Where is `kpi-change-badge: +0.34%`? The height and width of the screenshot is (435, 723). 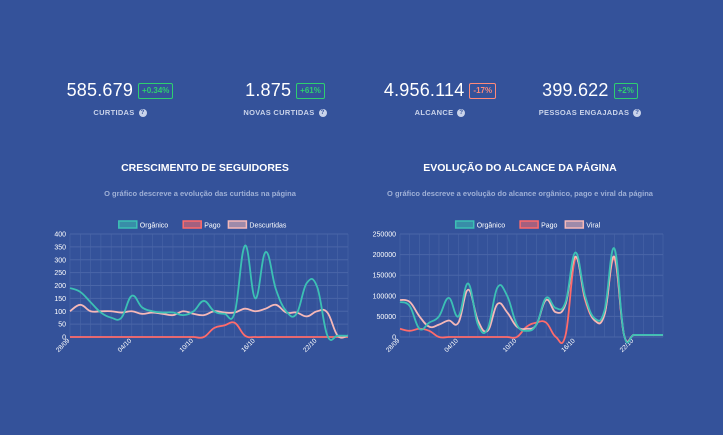
kpi-change-badge: +0.34% is located at coordinates (156, 90).